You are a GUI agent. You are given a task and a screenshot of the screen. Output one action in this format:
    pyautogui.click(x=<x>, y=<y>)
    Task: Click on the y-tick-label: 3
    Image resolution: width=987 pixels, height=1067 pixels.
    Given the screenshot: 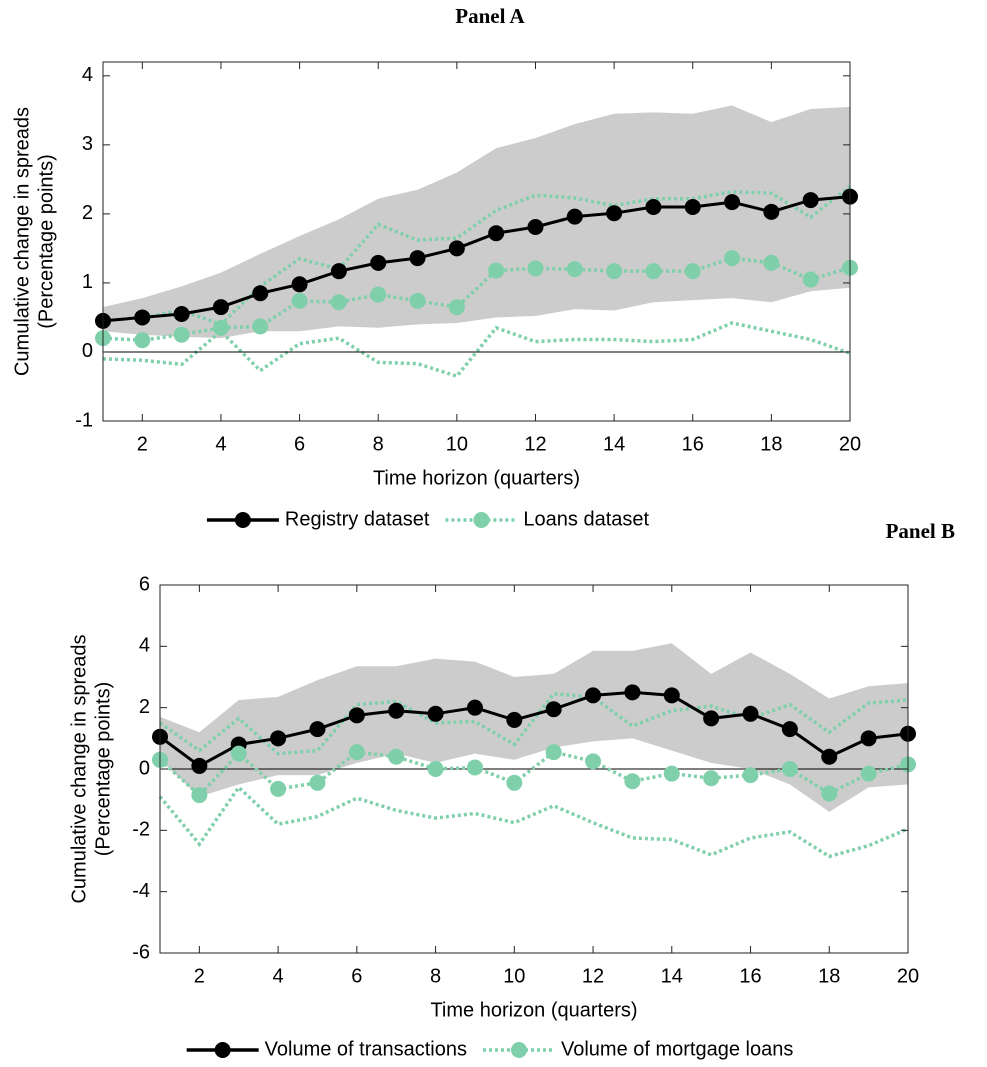 What is the action you would take?
    pyautogui.click(x=87, y=144)
    